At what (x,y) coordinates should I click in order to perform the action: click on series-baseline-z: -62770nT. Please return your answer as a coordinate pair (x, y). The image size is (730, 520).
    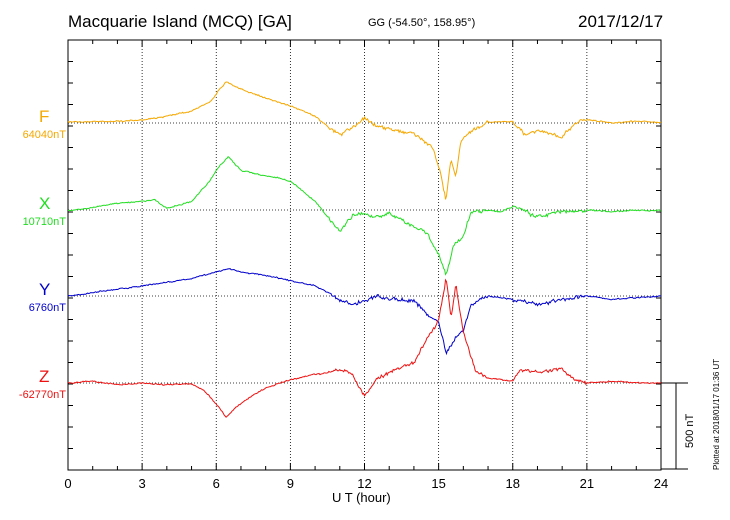
    Looking at the image, I should click on (42, 395).